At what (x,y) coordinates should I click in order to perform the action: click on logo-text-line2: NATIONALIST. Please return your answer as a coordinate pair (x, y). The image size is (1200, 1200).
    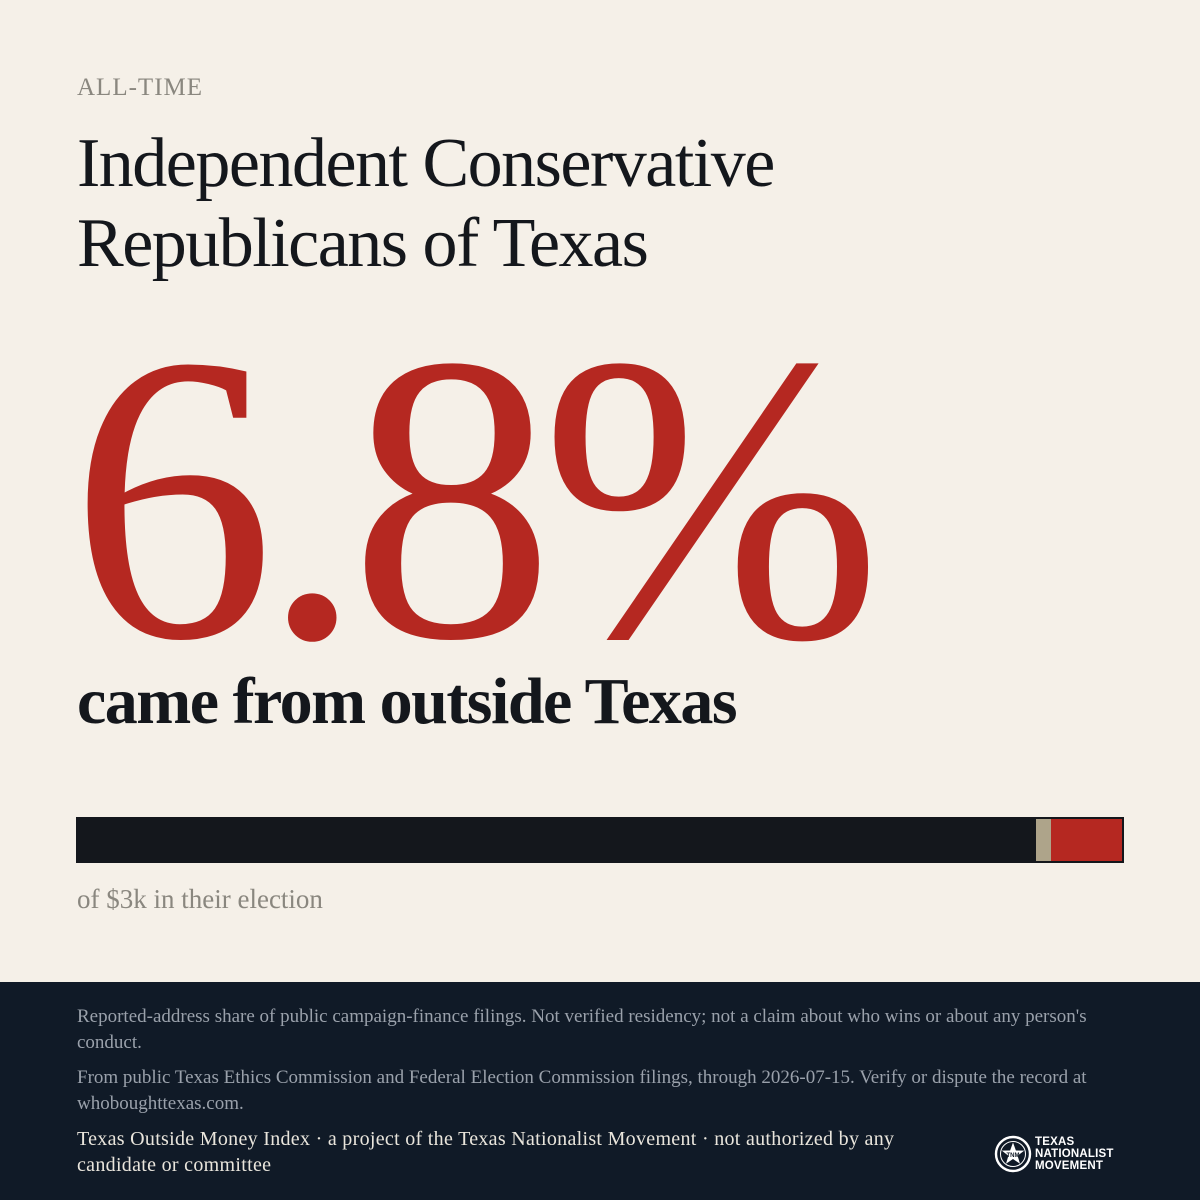
    Looking at the image, I should click on (1074, 1154).